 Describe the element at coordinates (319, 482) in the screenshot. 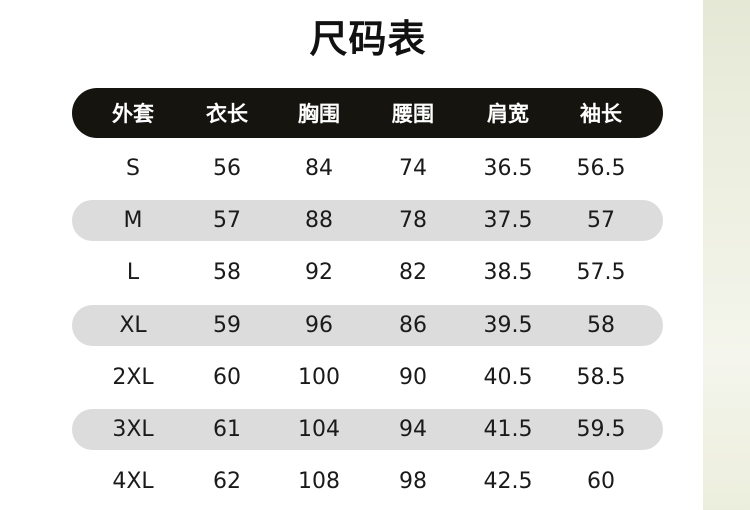

I see `table-cell: 108` at that location.